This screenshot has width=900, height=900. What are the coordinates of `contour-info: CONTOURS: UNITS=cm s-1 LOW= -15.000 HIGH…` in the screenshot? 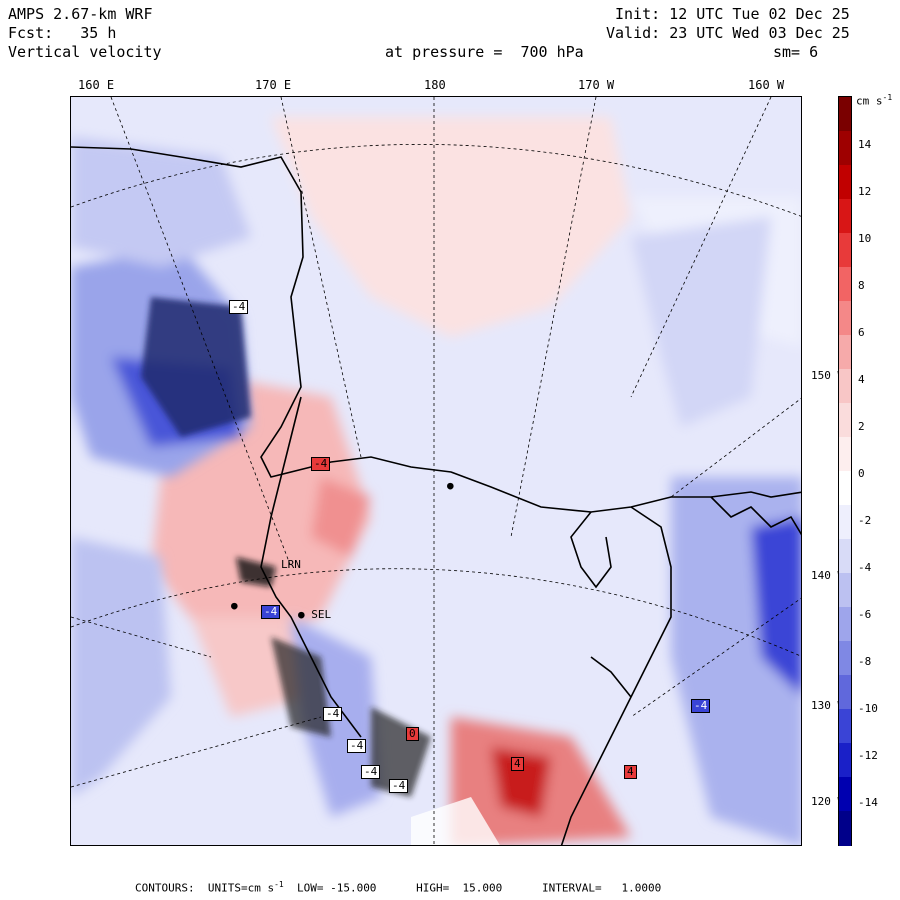 It's located at (398, 887).